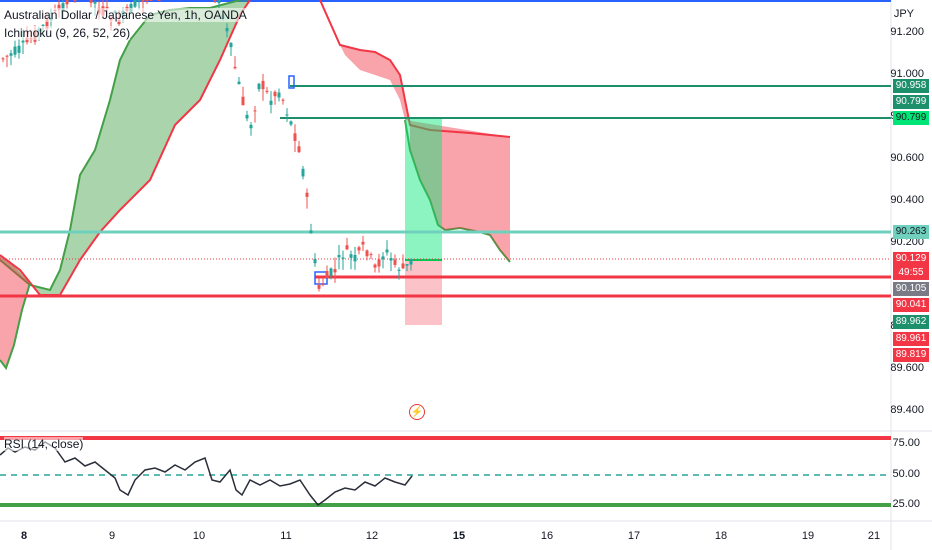  I want to click on candle-41-body, so click(239, 83).